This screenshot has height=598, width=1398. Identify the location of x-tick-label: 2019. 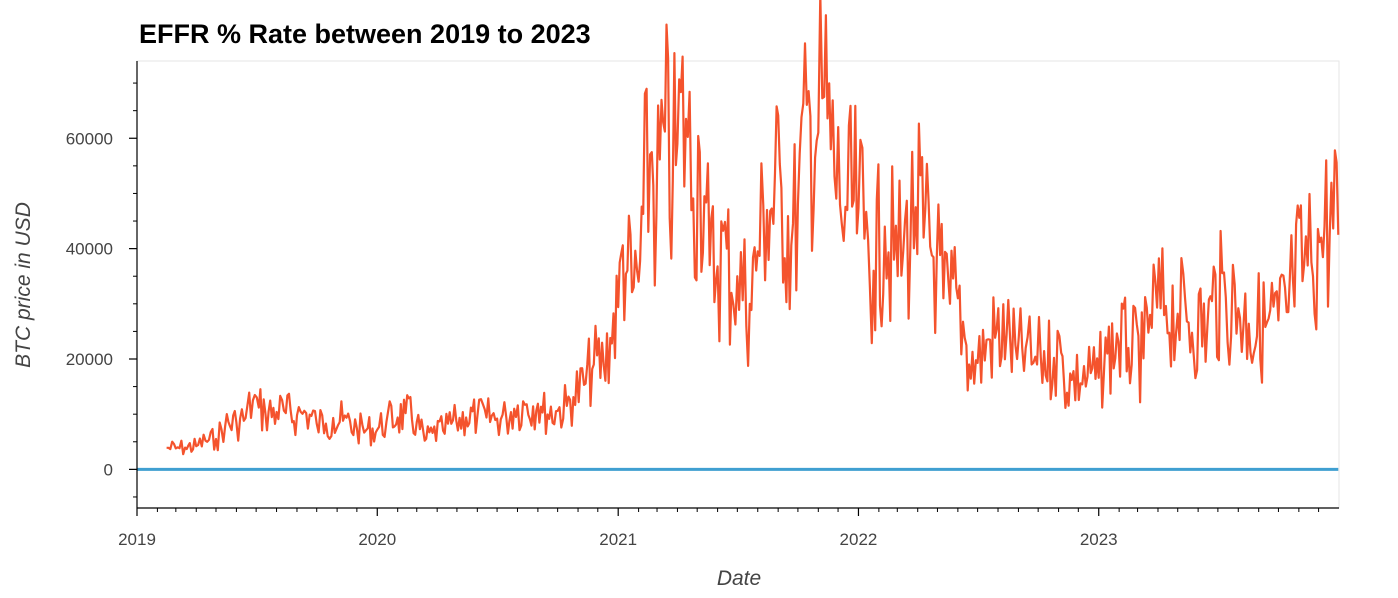
(137, 539).